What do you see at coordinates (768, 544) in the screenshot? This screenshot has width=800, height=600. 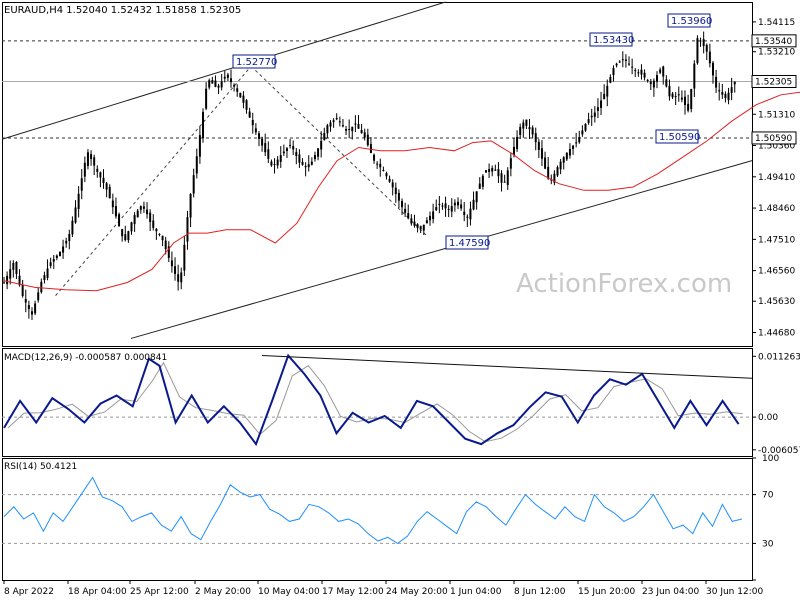 I see `rsi-y-tick-label: 30` at bounding box center [768, 544].